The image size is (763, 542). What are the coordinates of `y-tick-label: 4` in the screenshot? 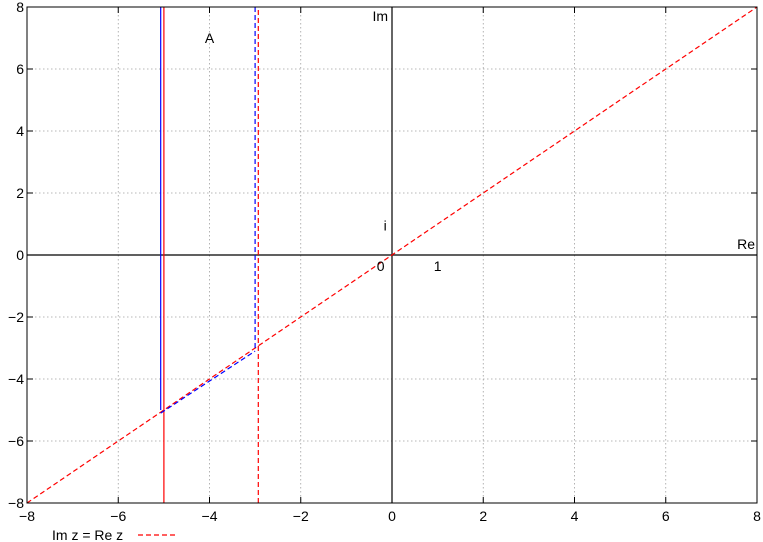 It's located at (20, 131).